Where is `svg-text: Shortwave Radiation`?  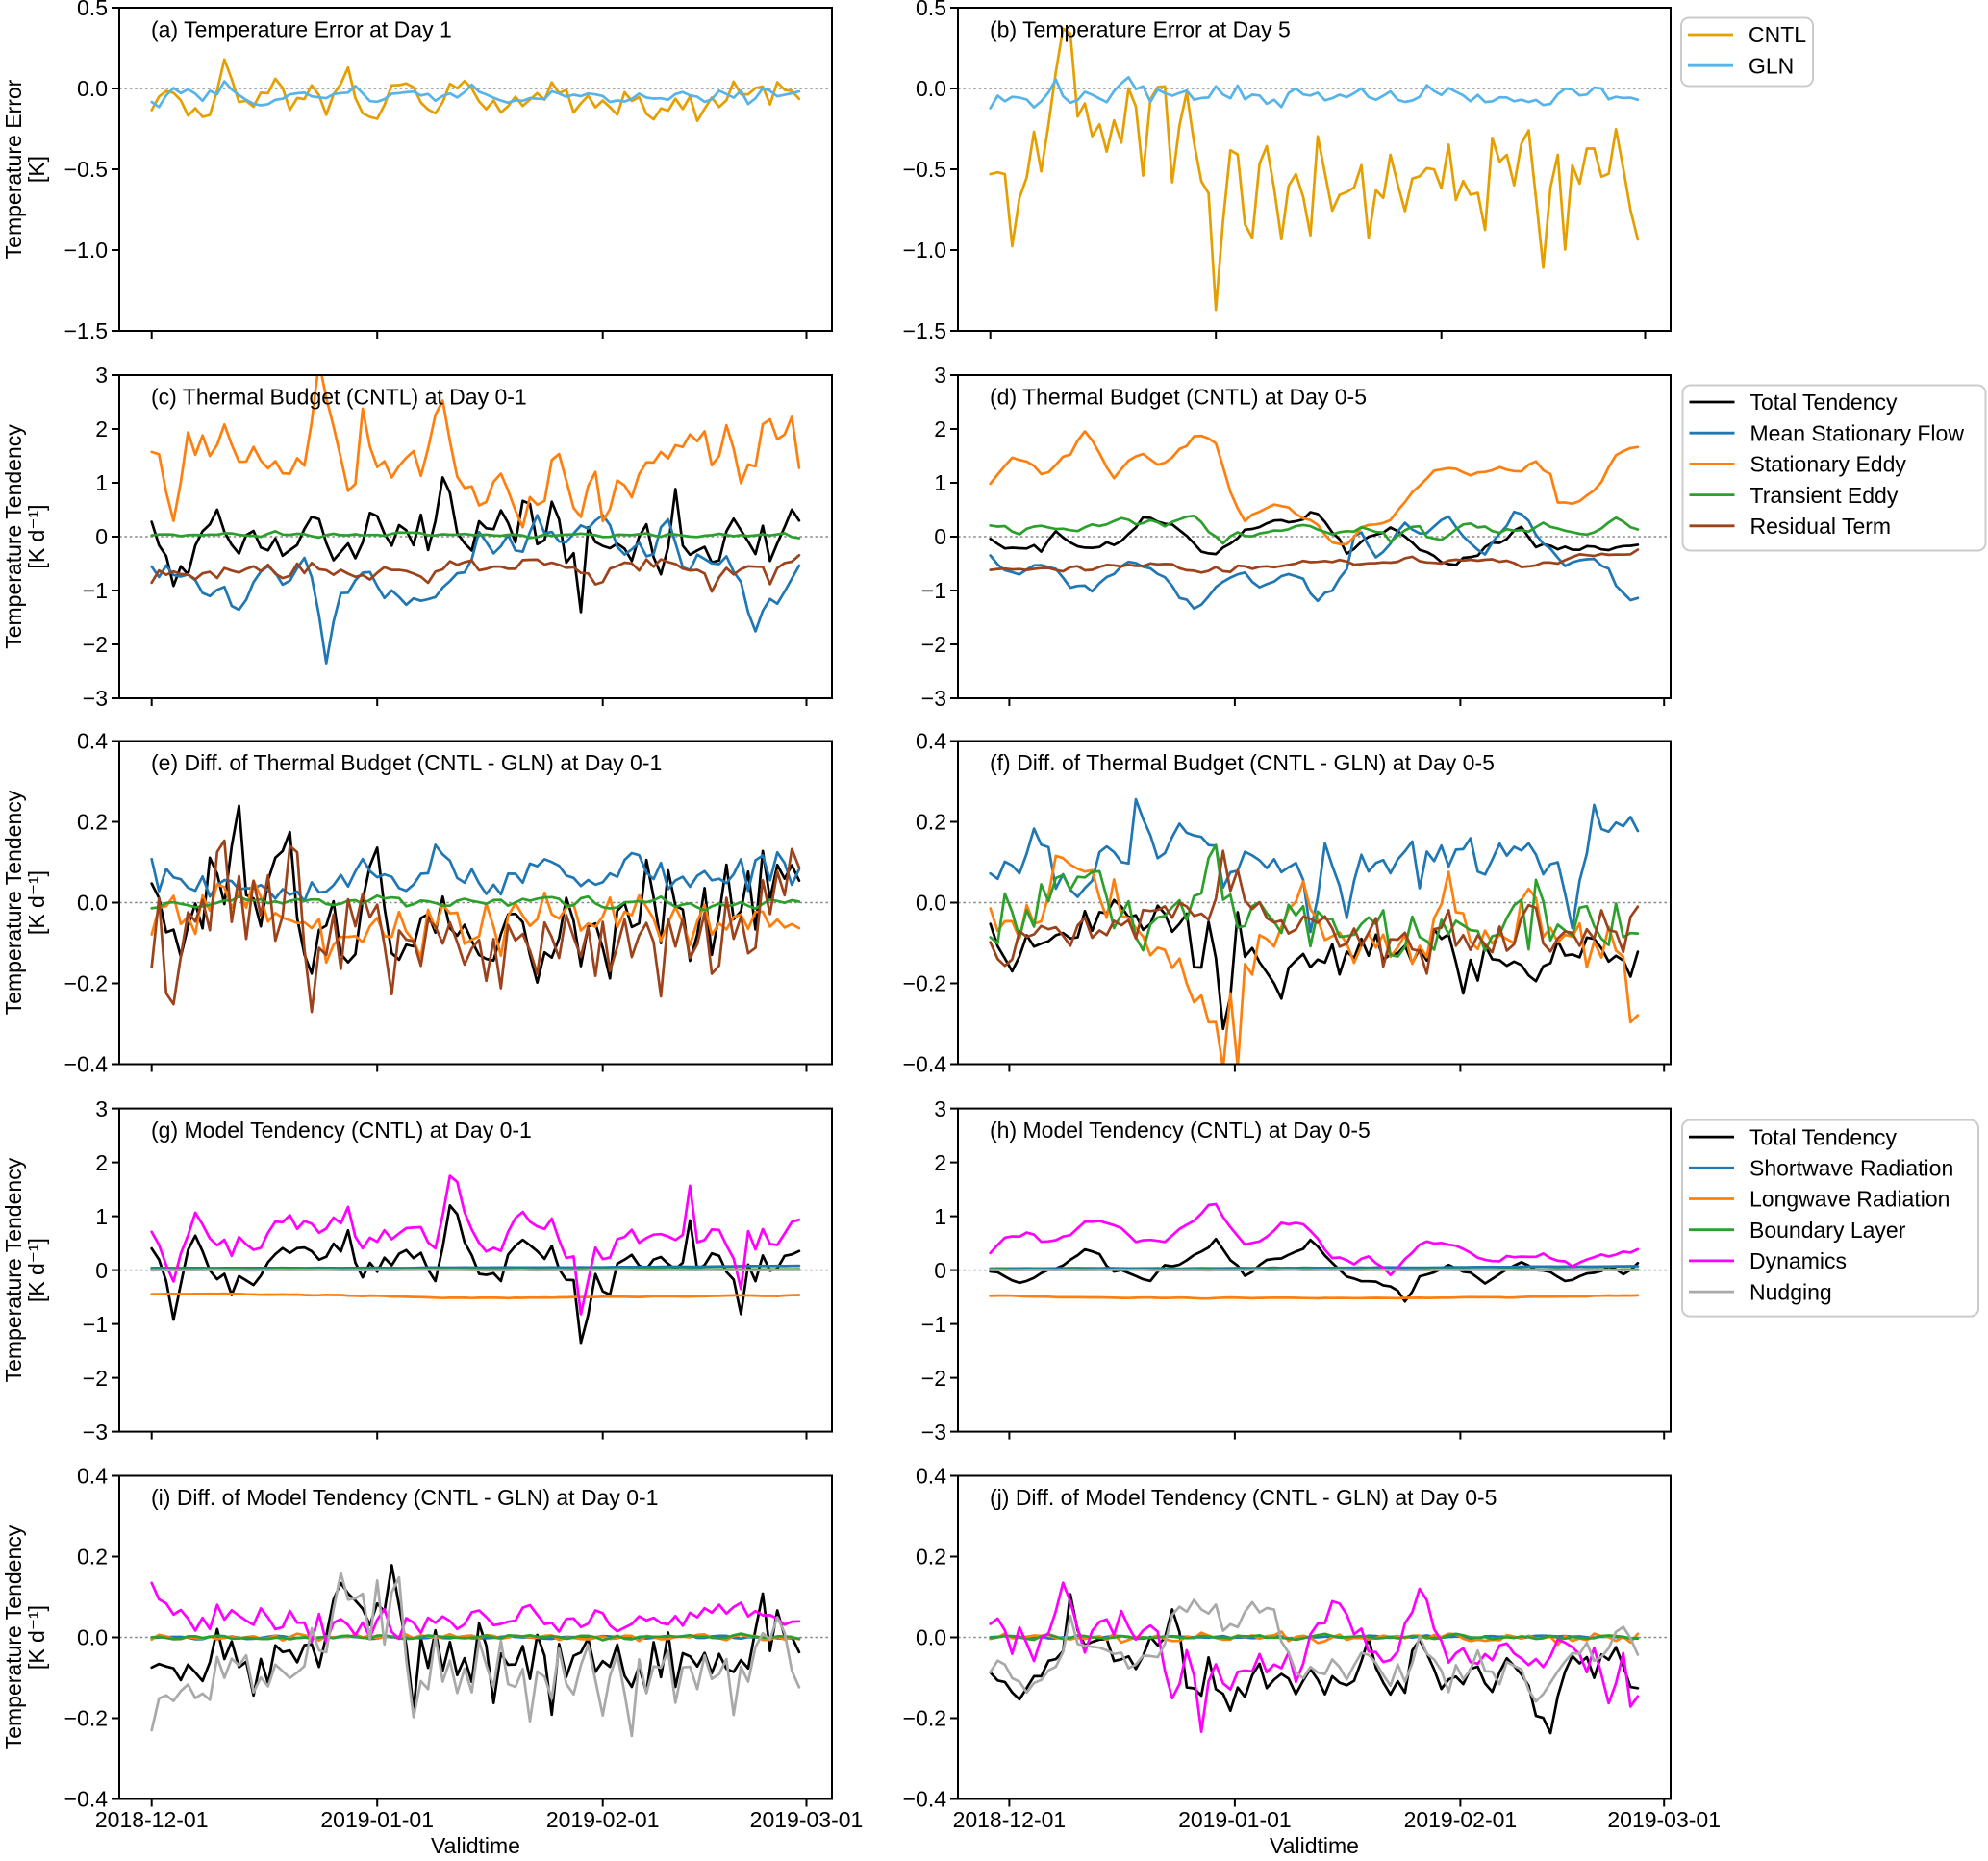 svg-text: Shortwave Radiation is located at coordinates (1851, 1168).